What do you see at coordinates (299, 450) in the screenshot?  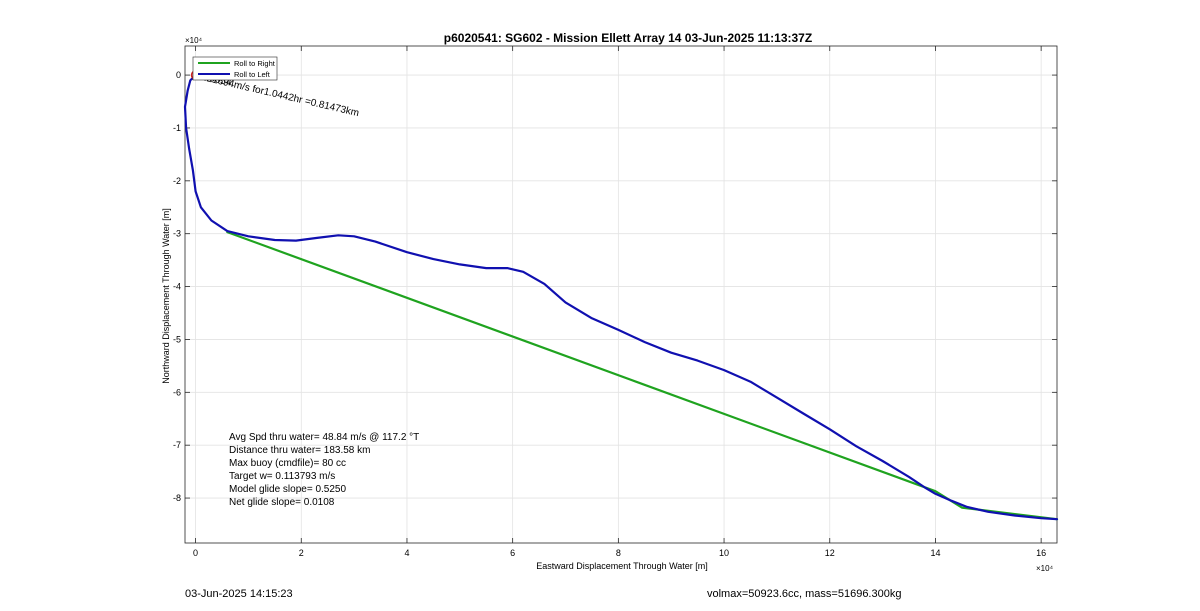 I see `stat-distance: Distance thru water= 183.58 km` at bounding box center [299, 450].